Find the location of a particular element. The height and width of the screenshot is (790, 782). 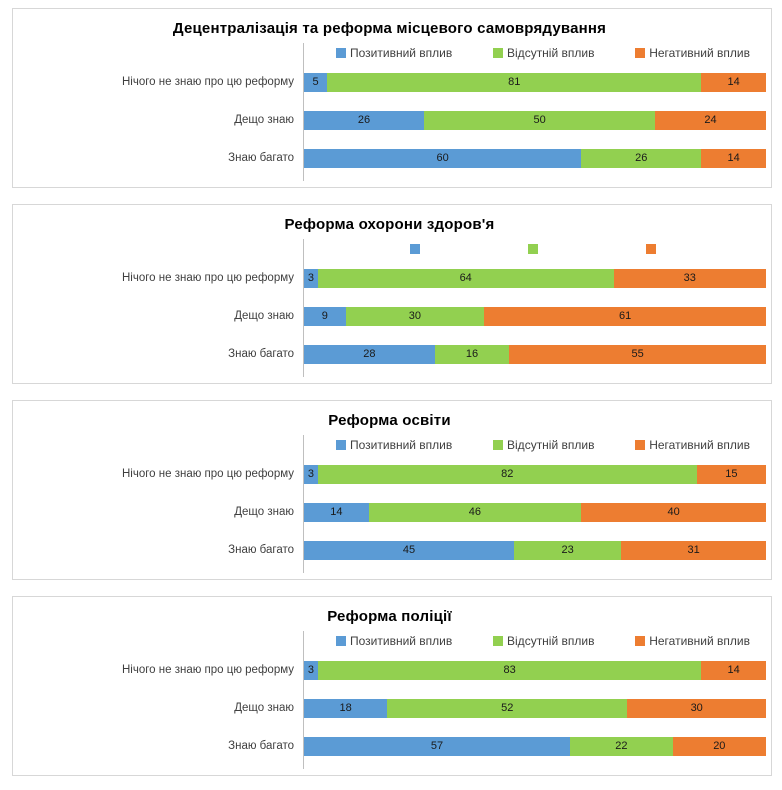

bar-segment-no-impact: 26 is located at coordinates (641, 158).